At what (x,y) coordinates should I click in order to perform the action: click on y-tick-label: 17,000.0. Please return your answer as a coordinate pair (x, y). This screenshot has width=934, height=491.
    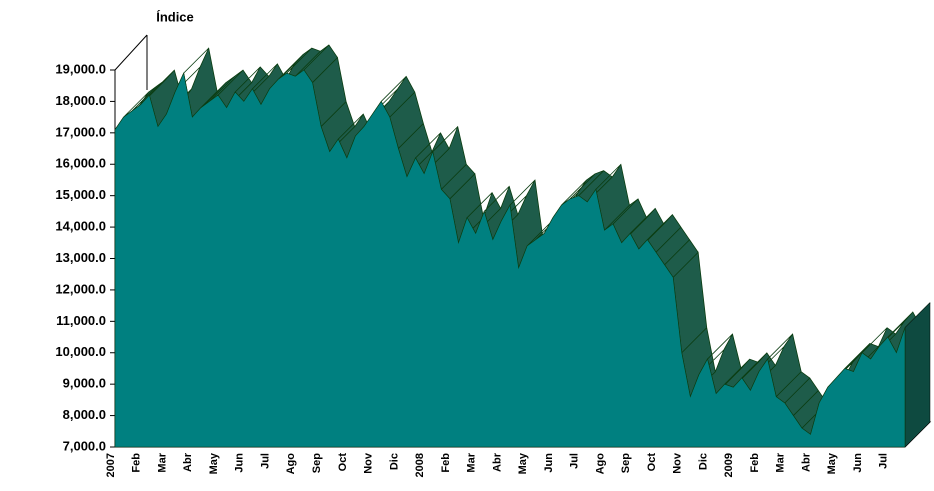
    Looking at the image, I should click on (80, 131).